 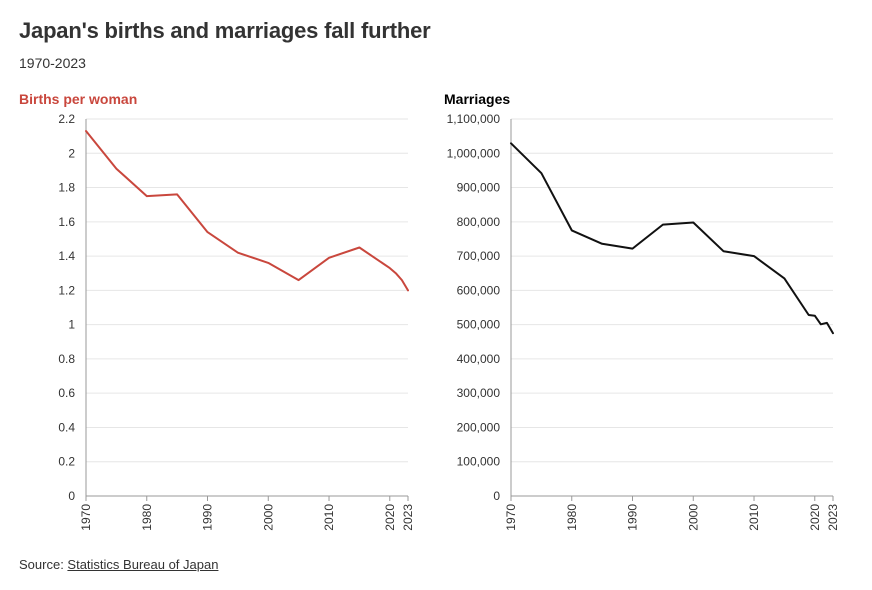 What do you see at coordinates (633, 517) in the screenshot?
I see `marriages-x-tick-label: 1990` at bounding box center [633, 517].